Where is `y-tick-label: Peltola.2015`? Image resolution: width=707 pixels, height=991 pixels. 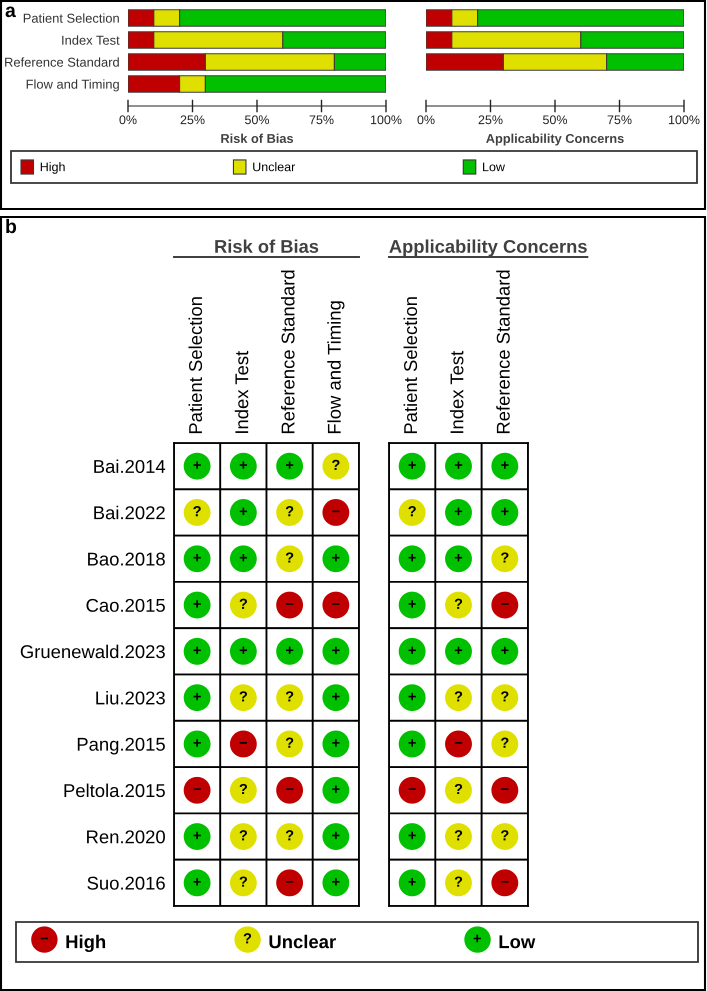
y-tick-label: Peltola.2015 is located at coordinates (114, 791).